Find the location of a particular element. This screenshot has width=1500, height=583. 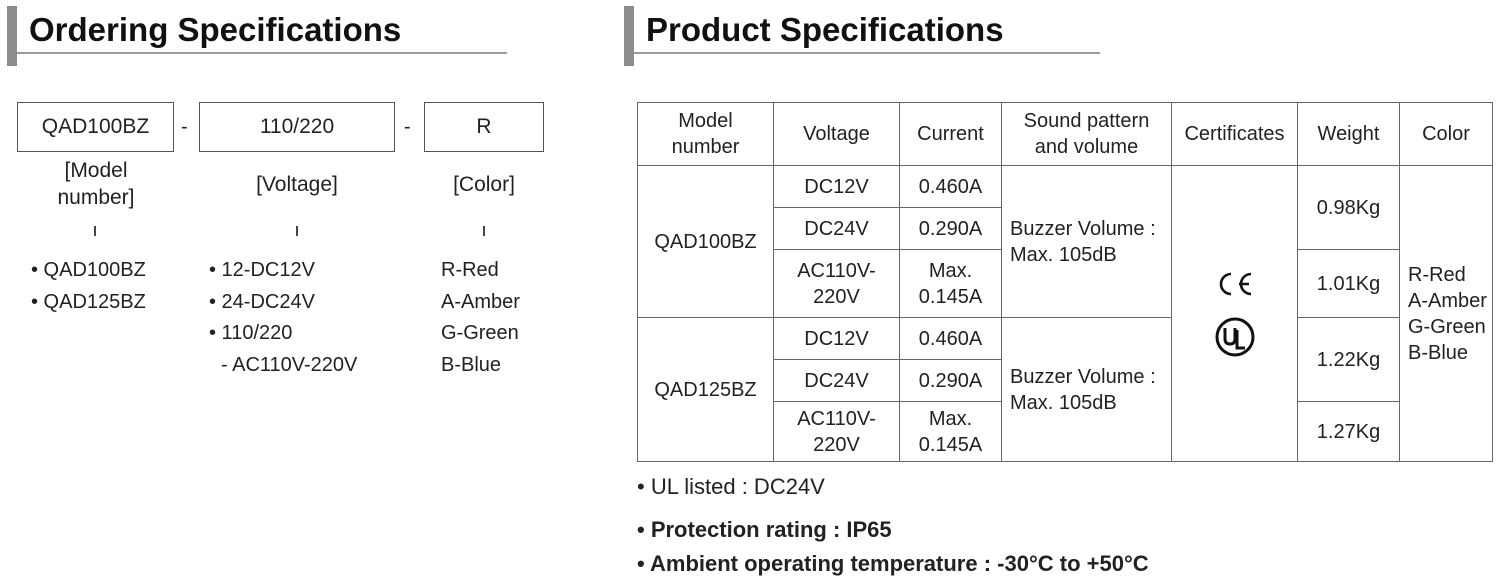

weight-cell: 0.98Kg is located at coordinates (1348, 207).